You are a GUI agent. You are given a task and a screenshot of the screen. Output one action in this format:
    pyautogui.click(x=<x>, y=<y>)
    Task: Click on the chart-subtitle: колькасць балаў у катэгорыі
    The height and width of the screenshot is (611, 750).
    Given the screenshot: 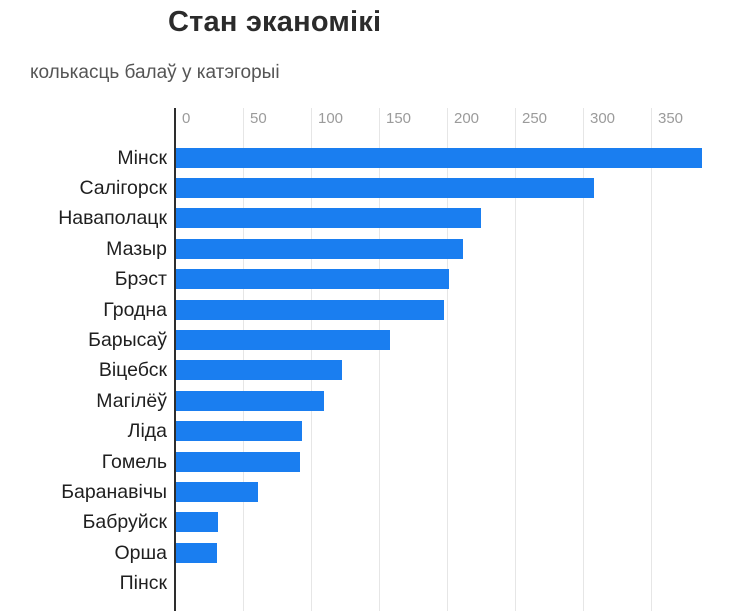 What is the action you would take?
    pyautogui.click(x=155, y=72)
    